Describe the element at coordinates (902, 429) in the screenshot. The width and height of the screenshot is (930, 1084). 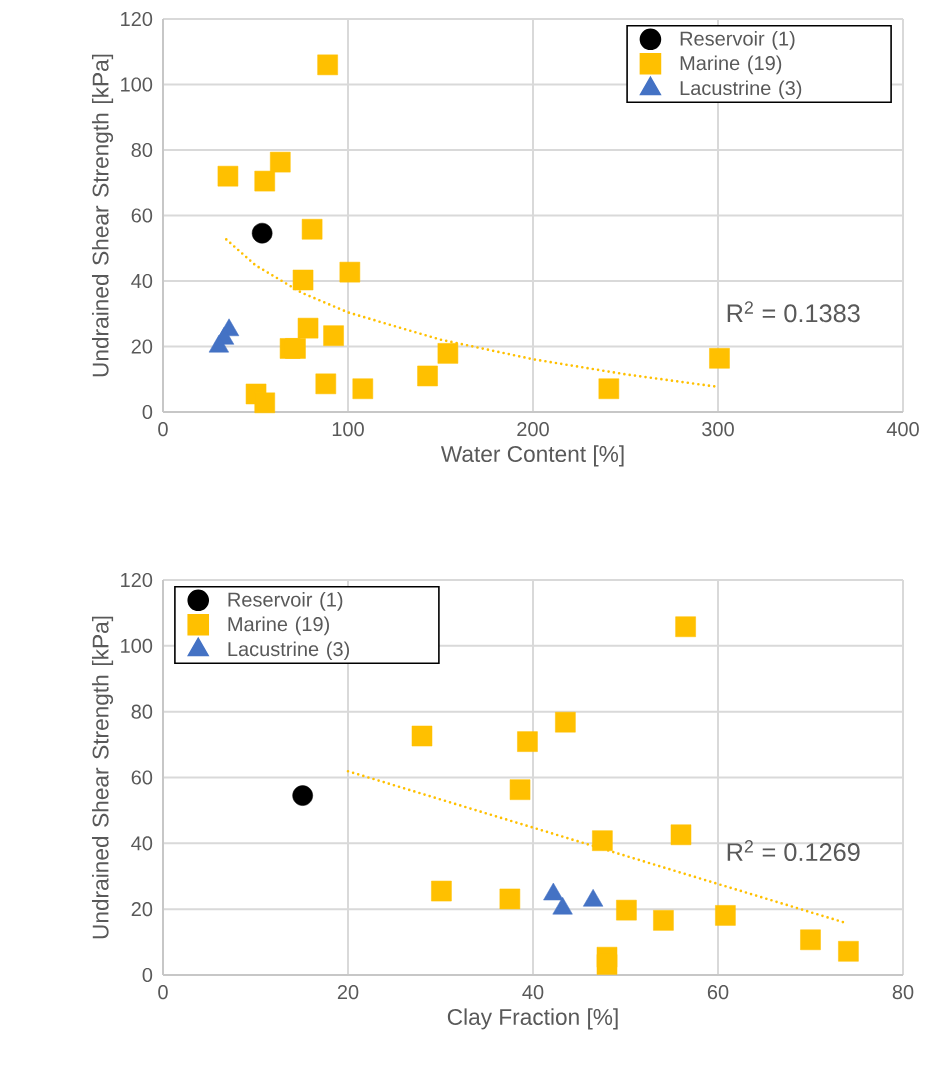
I see `x-tick-label: 400` at that location.